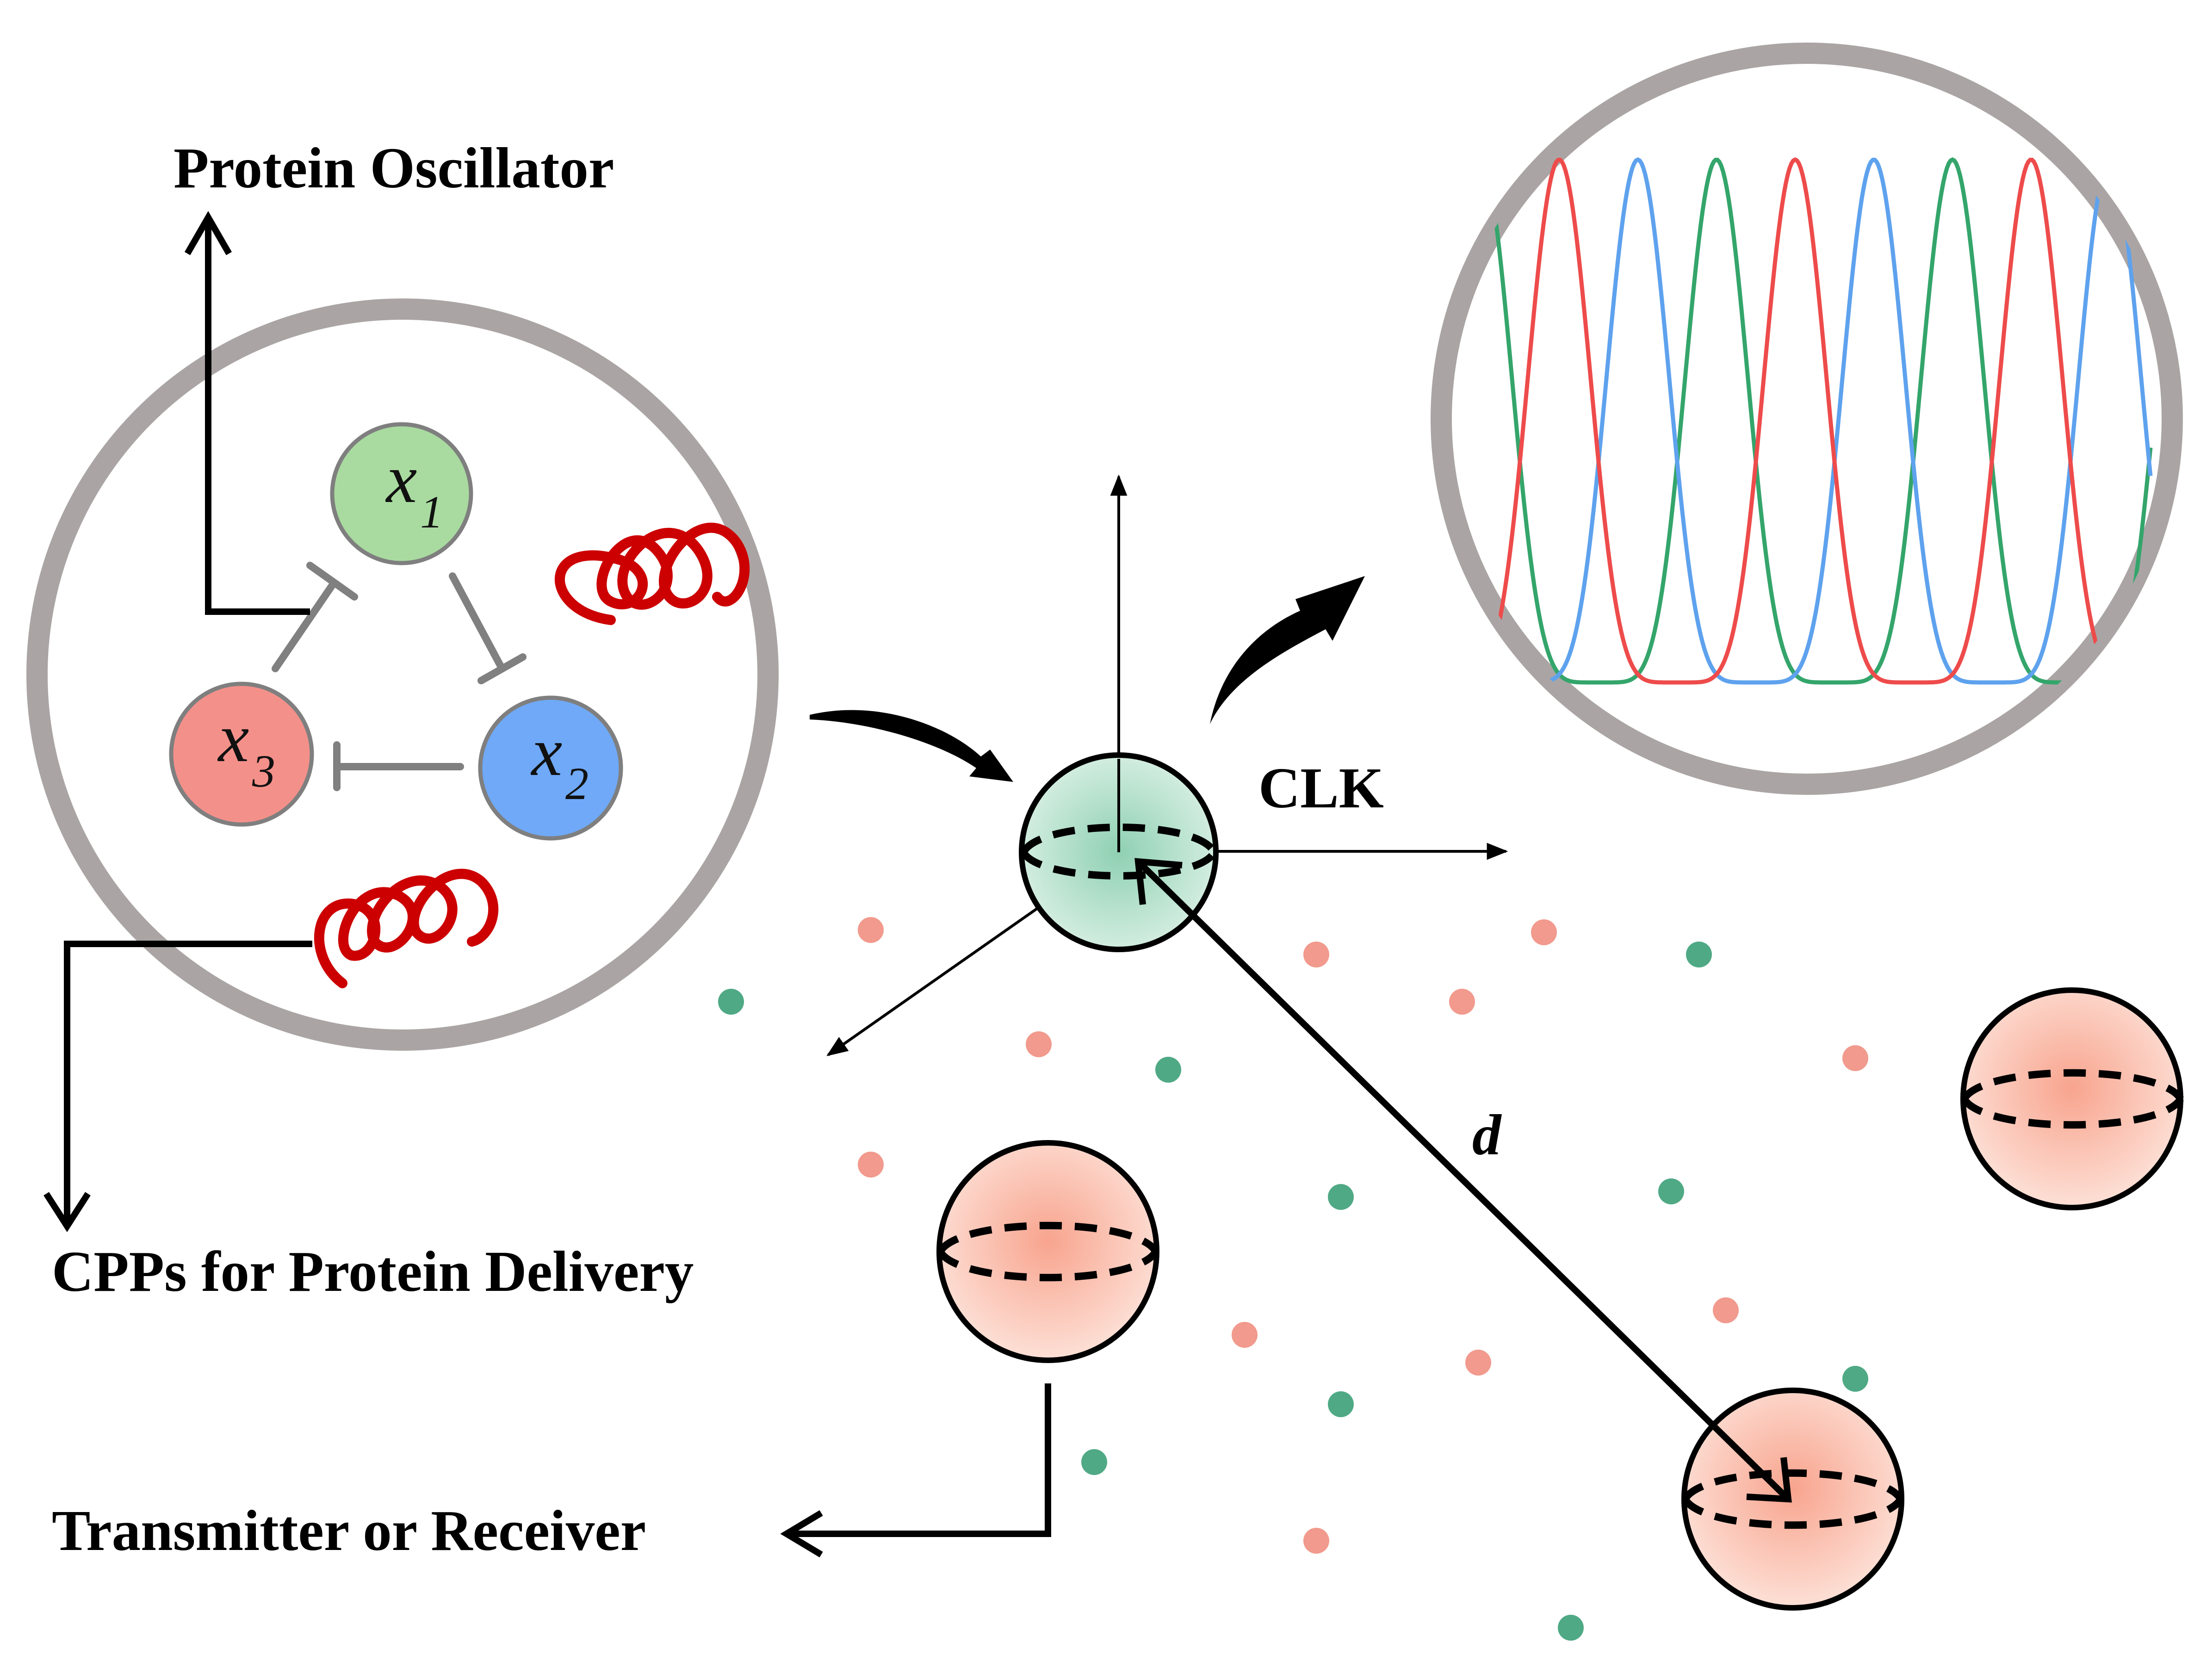 This screenshot has width=2200, height=1680. I want to click on node-x2-sub: 2, so click(577, 783).